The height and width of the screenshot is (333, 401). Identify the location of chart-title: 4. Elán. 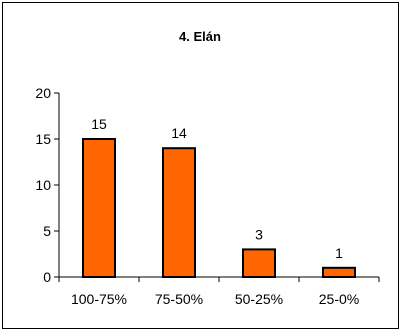
(200, 36).